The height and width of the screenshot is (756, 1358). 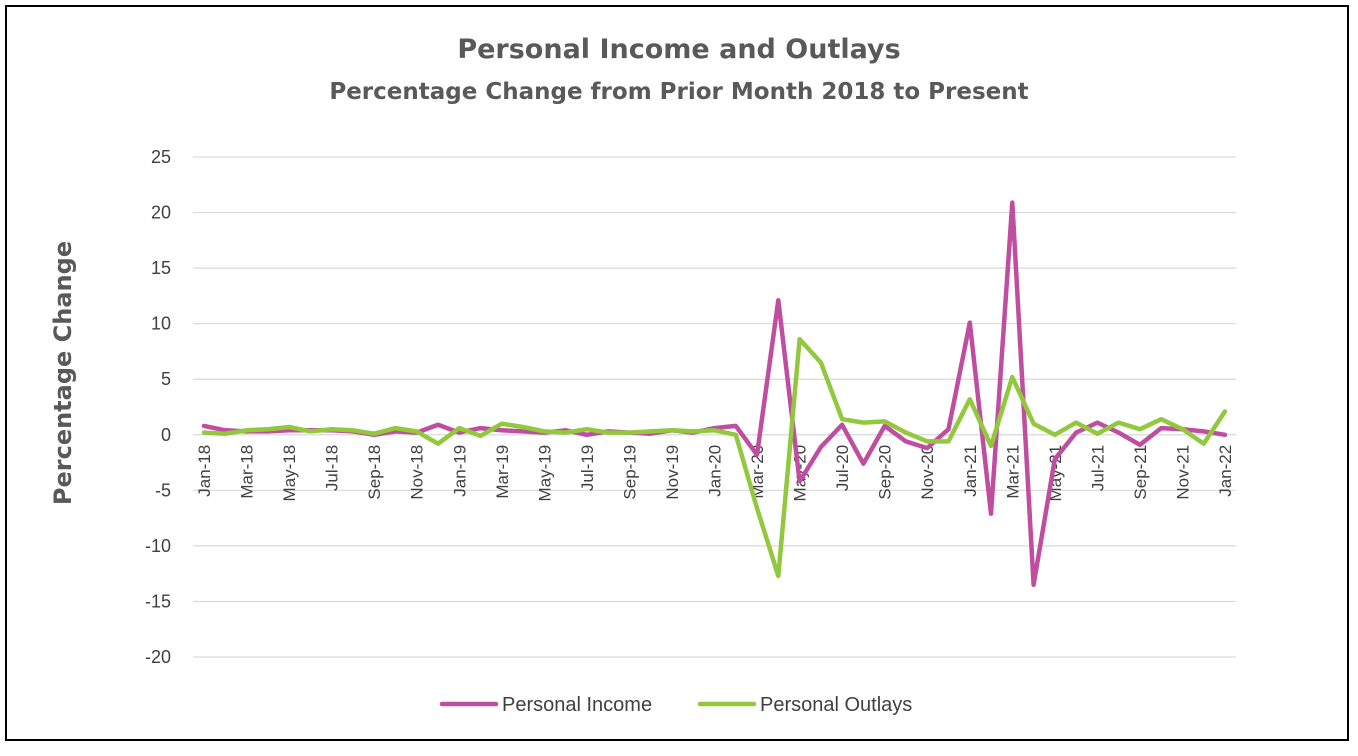 I want to click on y-tick-label: 5, so click(x=166, y=379).